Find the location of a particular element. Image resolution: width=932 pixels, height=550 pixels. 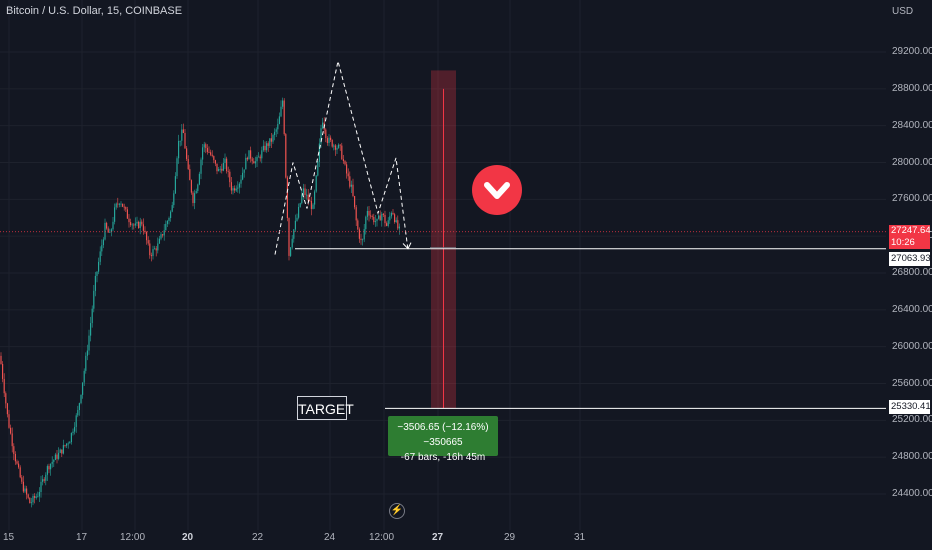

y-tick-label: 25600.00 is located at coordinates (912, 383).